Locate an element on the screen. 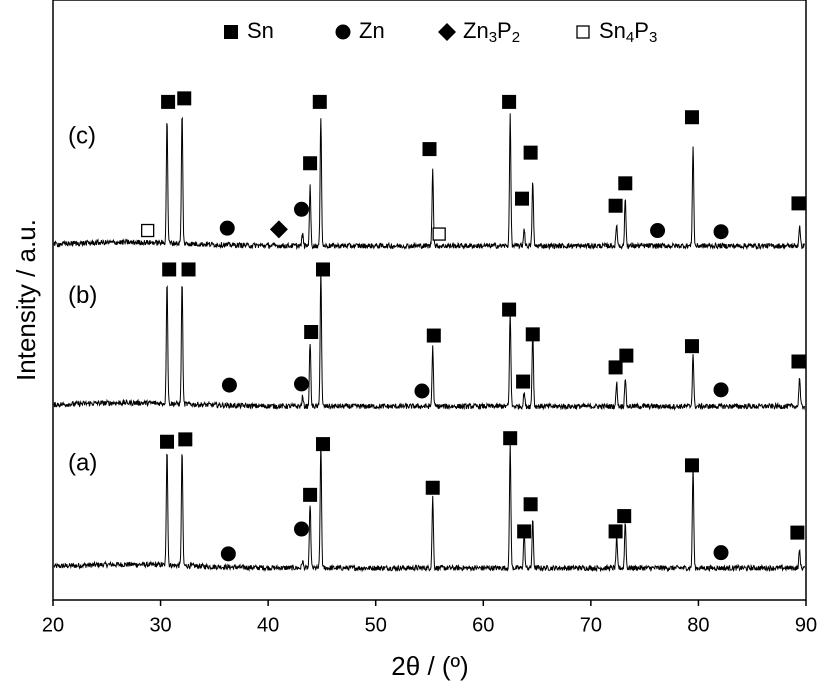 The image size is (827, 688). legend-marker-open-square is located at coordinates (583, 32).